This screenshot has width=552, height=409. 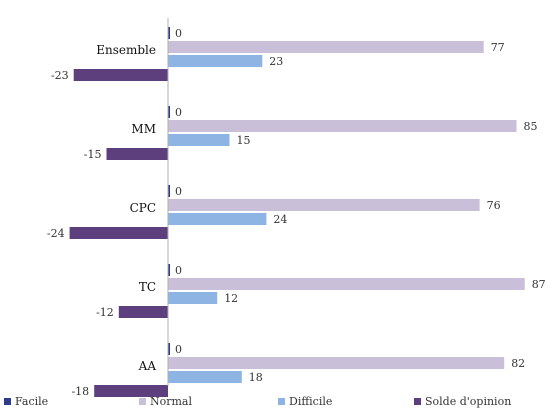 I want to click on legend-item-solde: Solde d'opinion, so click(x=462, y=401).